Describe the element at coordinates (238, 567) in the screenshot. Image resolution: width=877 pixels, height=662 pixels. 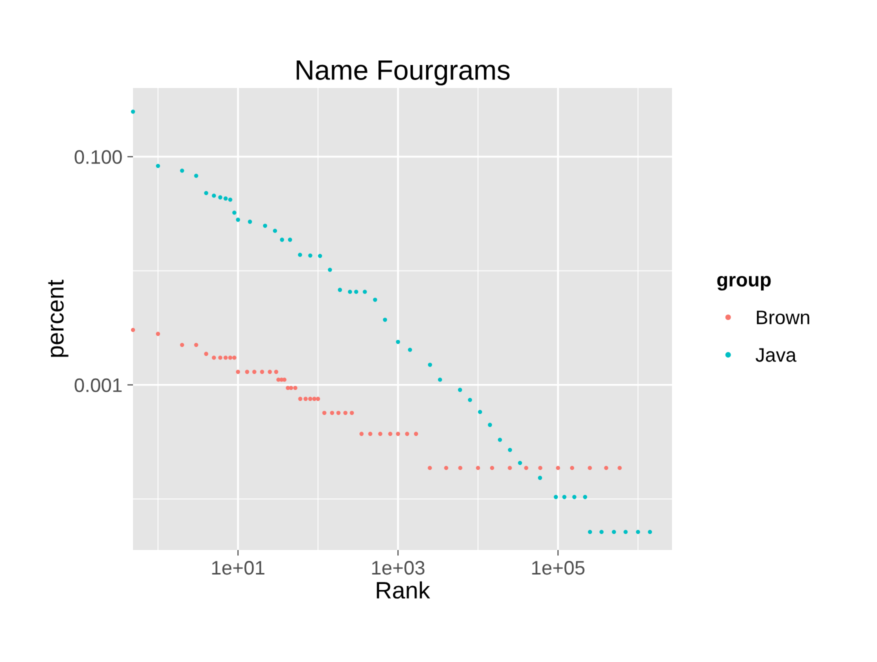
I see `x-tick-label: 1e+01` at that location.